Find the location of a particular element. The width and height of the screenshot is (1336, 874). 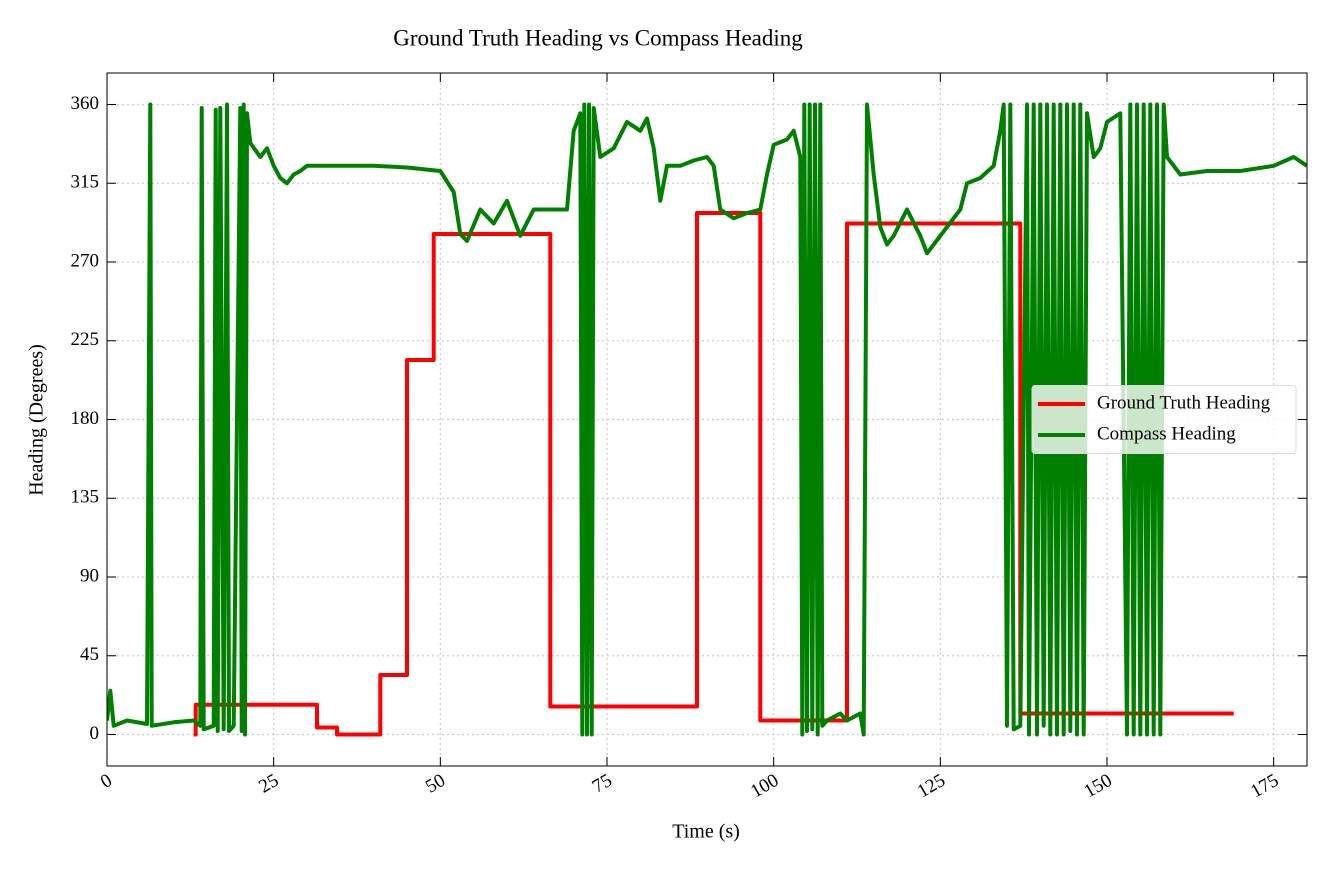

x-tick-label: 25 is located at coordinates (268, 784).